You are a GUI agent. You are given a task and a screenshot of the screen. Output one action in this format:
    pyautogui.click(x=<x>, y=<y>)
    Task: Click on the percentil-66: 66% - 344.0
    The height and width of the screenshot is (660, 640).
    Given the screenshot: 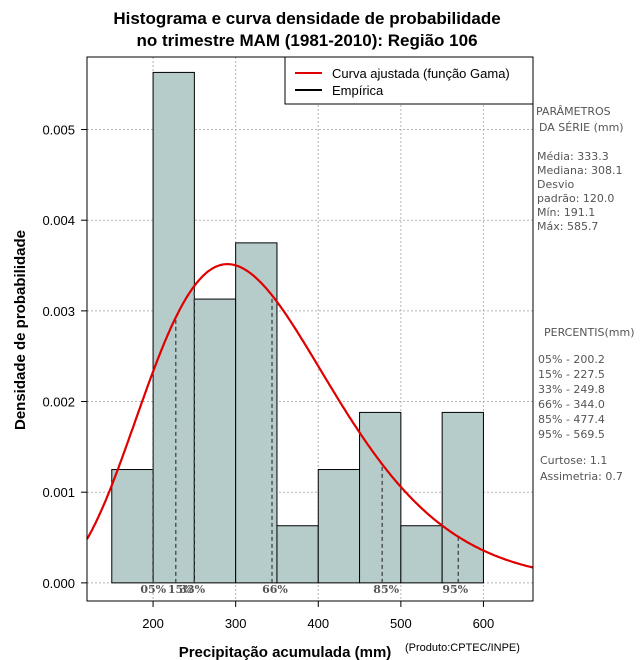 What is the action you would take?
    pyautogui.click(x=571, y=404)
    